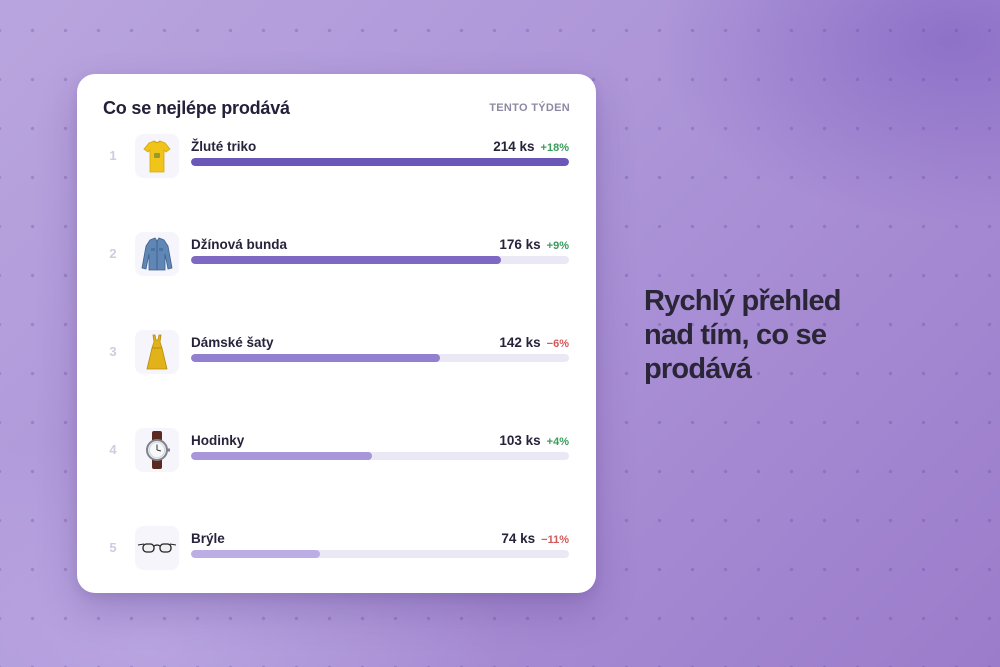  I want to click on sales-quantity: 176 ks, so click(520, 244).